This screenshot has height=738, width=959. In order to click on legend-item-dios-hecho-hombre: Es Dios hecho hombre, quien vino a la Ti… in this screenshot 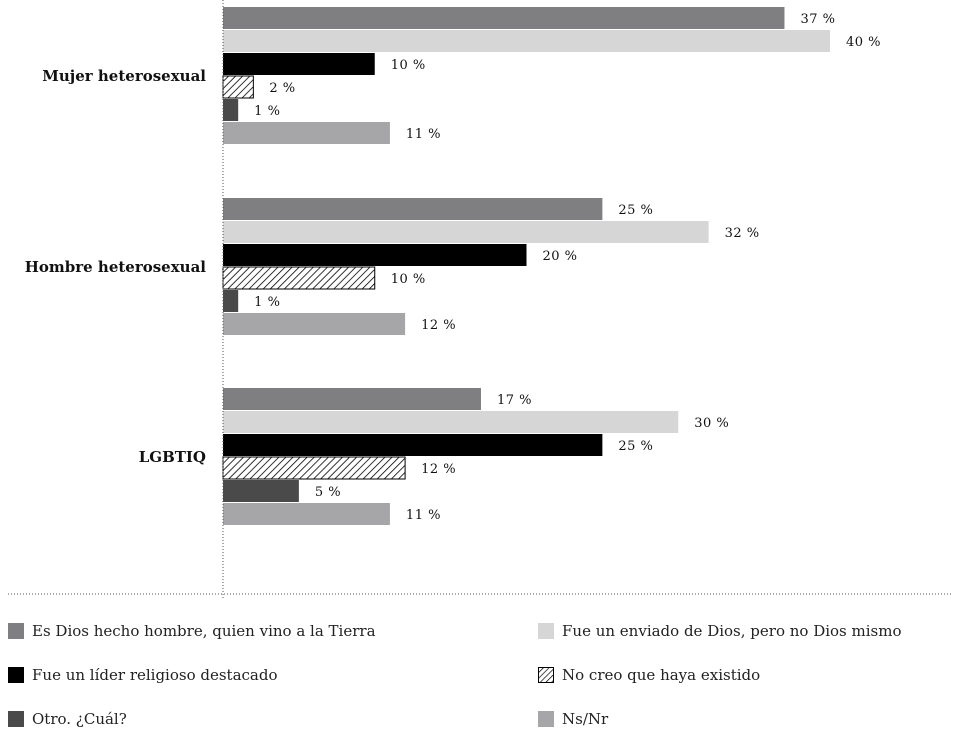, I will do `click(192, 631)`.